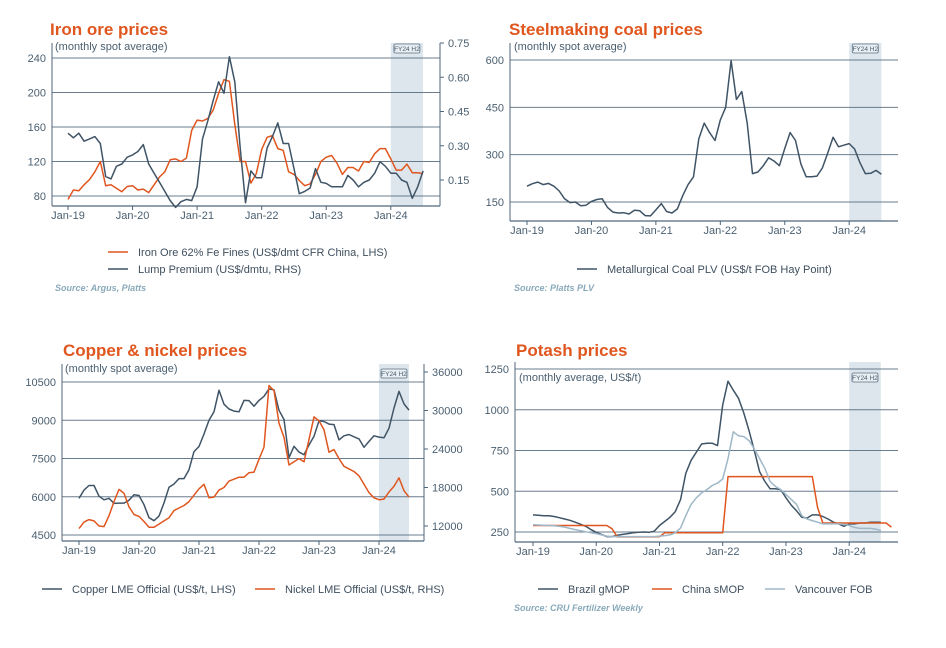 The height and width of the screenshot is (648, 946). Describe the element at coordinates (37, 94) in the screenshot. I see `y-left-tick-label: 200` at that location.